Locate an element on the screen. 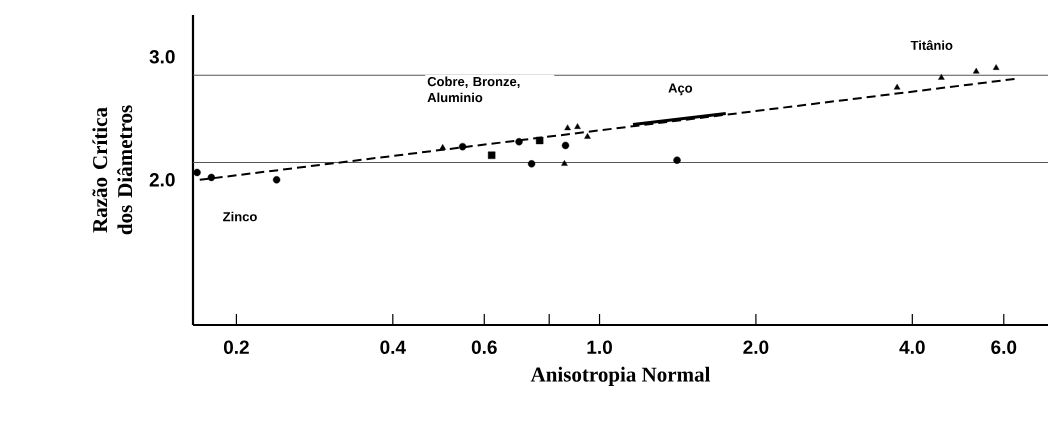 The image size is (1051, 426). y-axis-title: Razão Crítica dos Diâmetros is located at coordinates (112, 170).